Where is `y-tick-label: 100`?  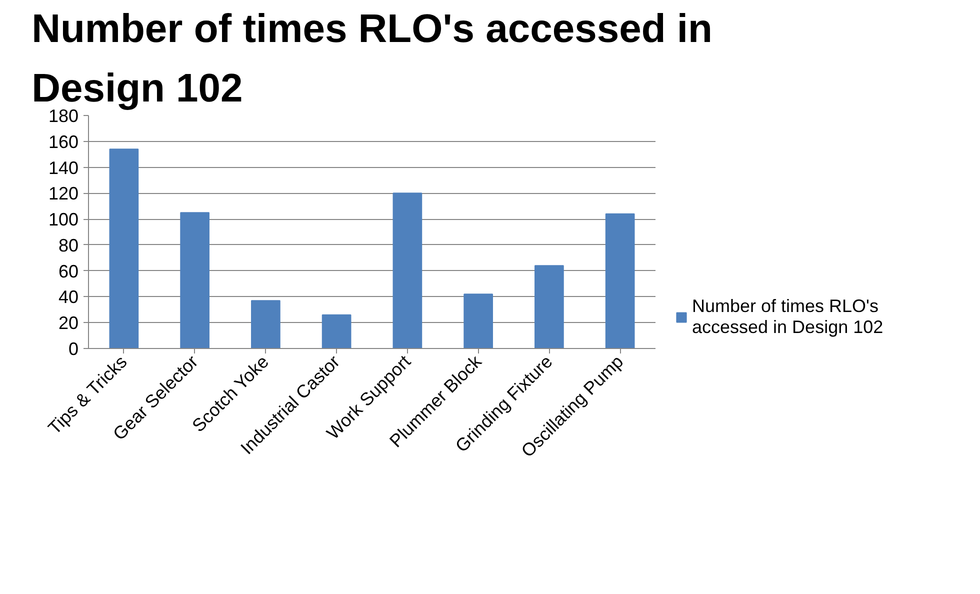
y-tick-label: 100 is located at coordinates (63, 220).